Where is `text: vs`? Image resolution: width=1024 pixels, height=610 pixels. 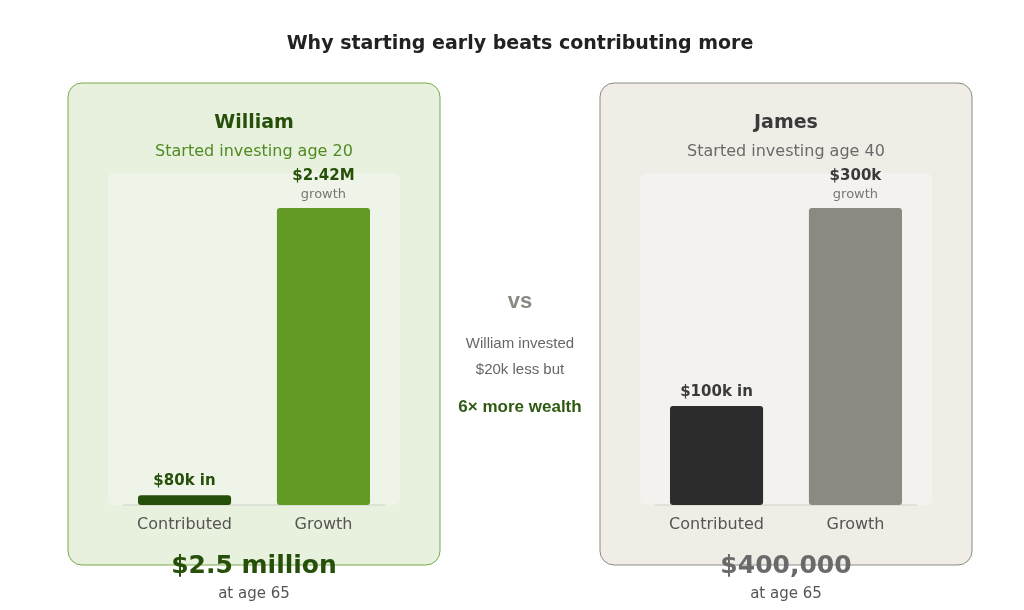 text: vs is located at coordinates (520, 300).